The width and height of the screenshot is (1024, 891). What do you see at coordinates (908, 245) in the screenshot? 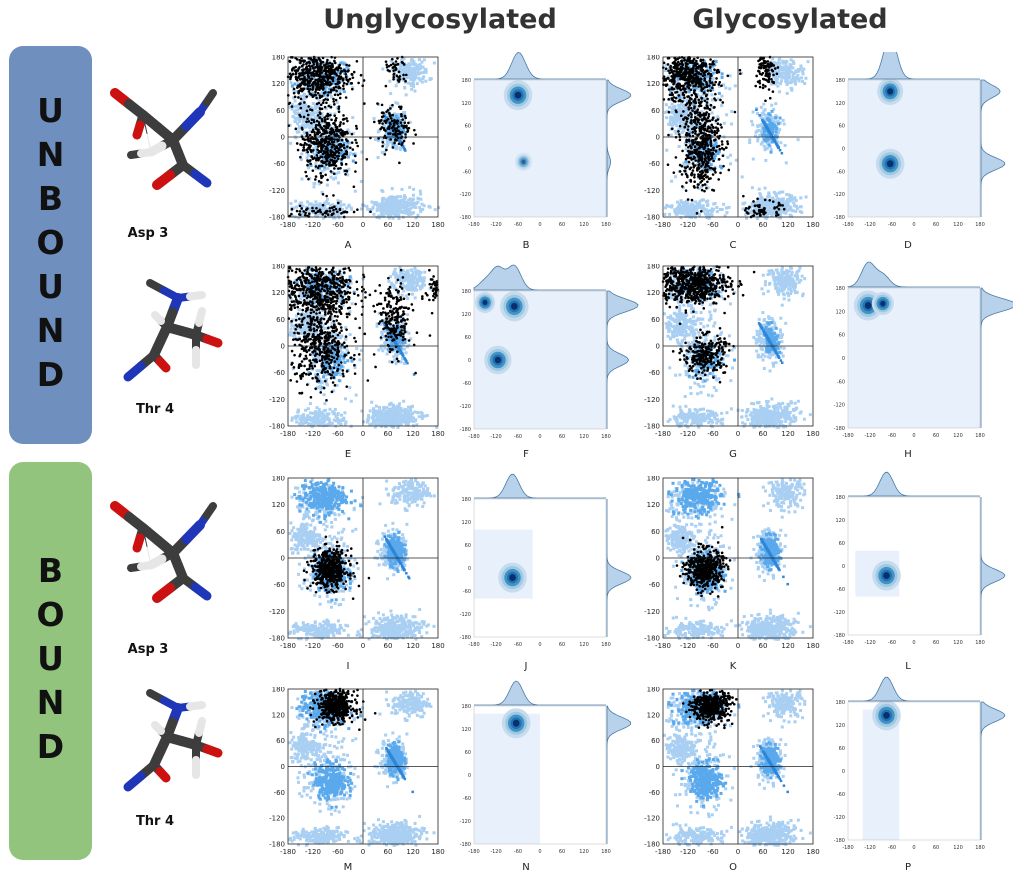
I see `panel-letter-d: D` at bounding box center [908, 245].